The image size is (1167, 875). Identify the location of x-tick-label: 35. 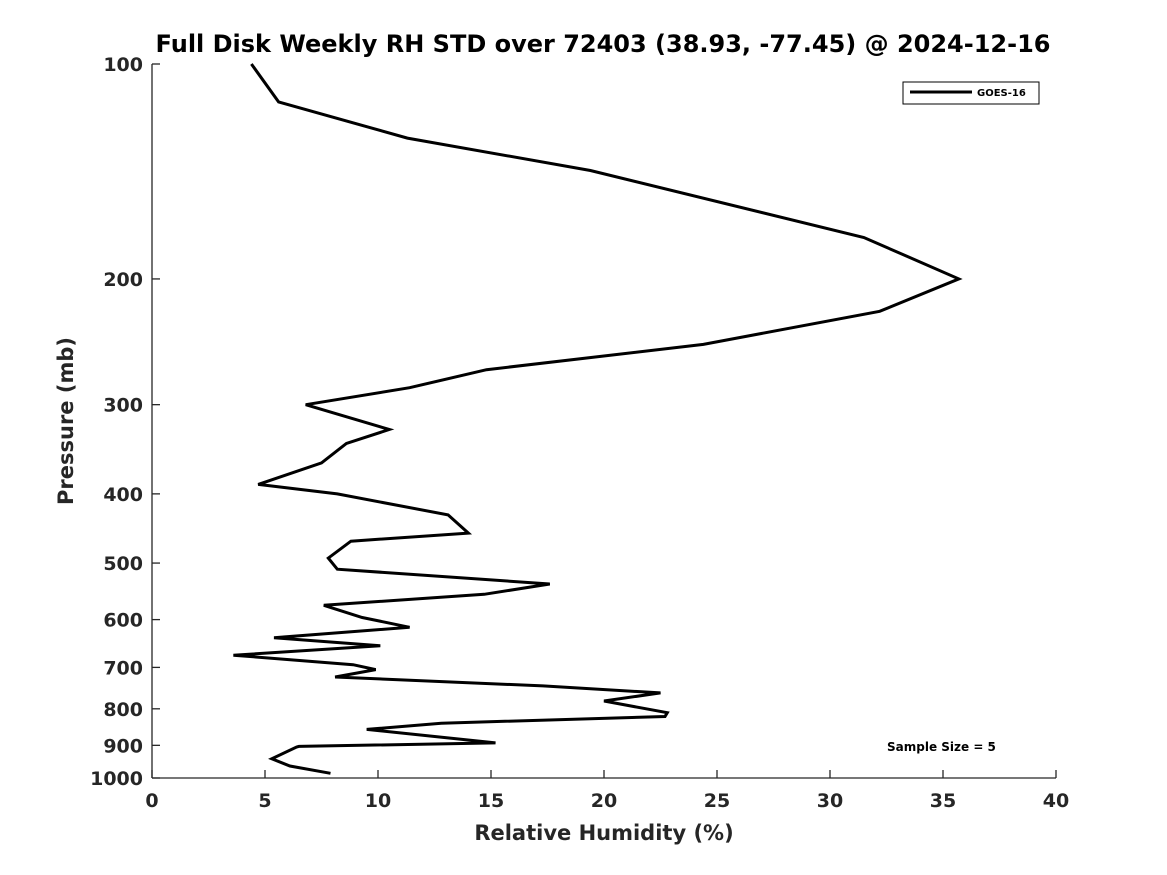
(943, 801).